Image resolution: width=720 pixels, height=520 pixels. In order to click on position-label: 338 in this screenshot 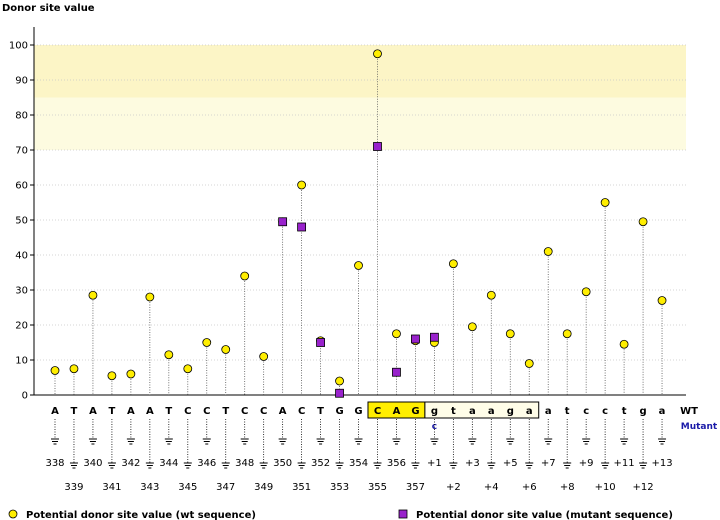, I will do `click(54, 463)`.